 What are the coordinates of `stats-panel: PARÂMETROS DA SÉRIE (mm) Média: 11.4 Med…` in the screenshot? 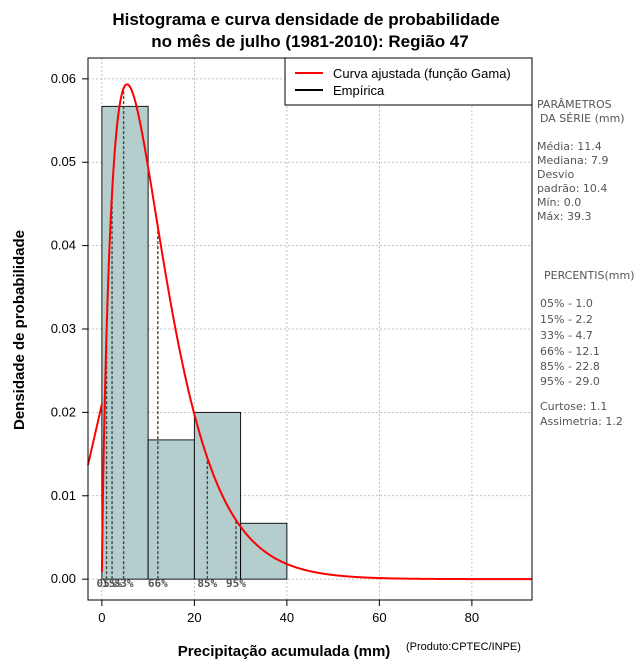 It's located at (586, 263).